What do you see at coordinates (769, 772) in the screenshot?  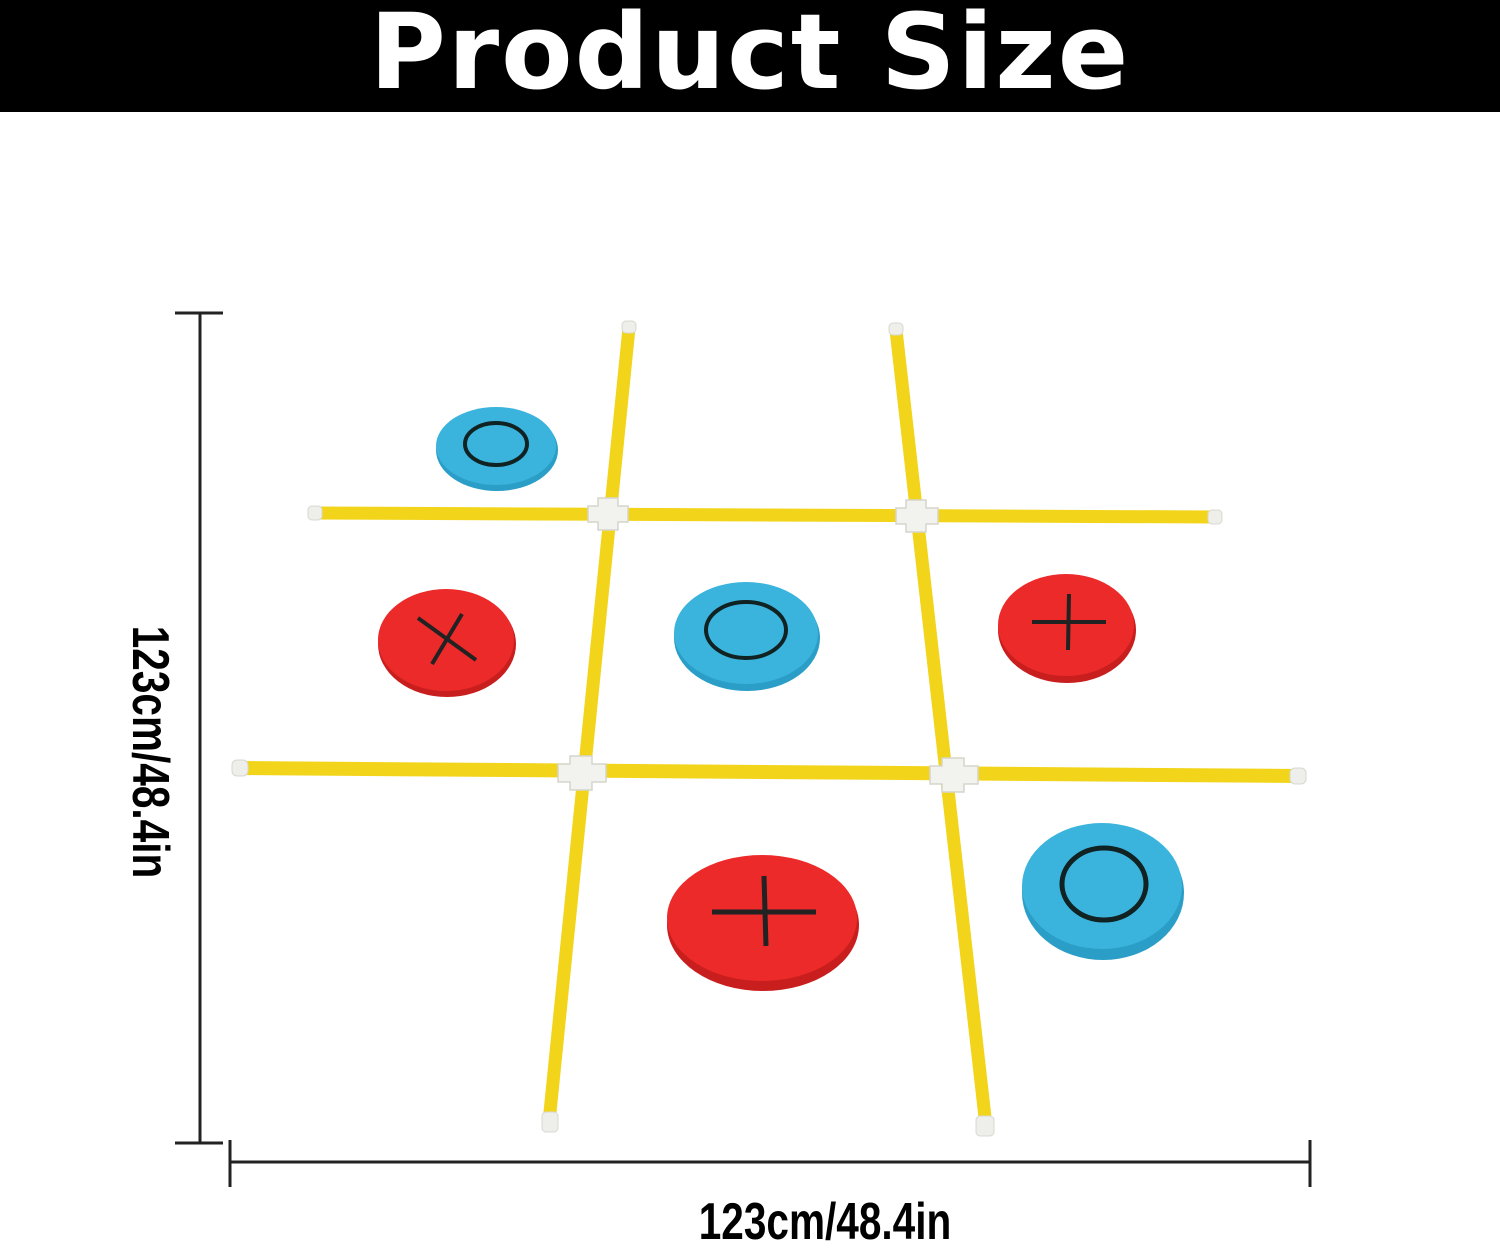 I see `pole-horizontal-bottom` at bounding box center [769, 772].